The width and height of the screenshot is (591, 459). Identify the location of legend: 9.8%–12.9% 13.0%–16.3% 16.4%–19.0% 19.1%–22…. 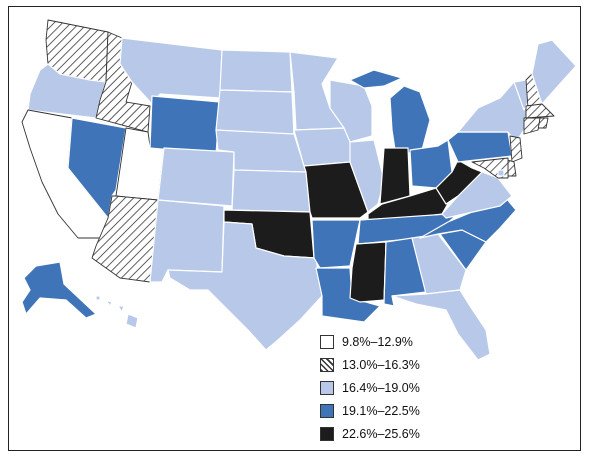
(400, 387).